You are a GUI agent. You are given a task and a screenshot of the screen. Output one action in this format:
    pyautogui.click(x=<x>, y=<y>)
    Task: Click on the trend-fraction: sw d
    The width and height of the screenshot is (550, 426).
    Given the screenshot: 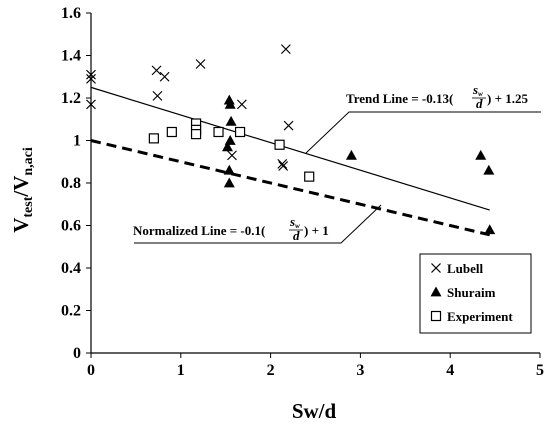 What is the action you would take?
    pyautogui.click(x=479, y=96)
    